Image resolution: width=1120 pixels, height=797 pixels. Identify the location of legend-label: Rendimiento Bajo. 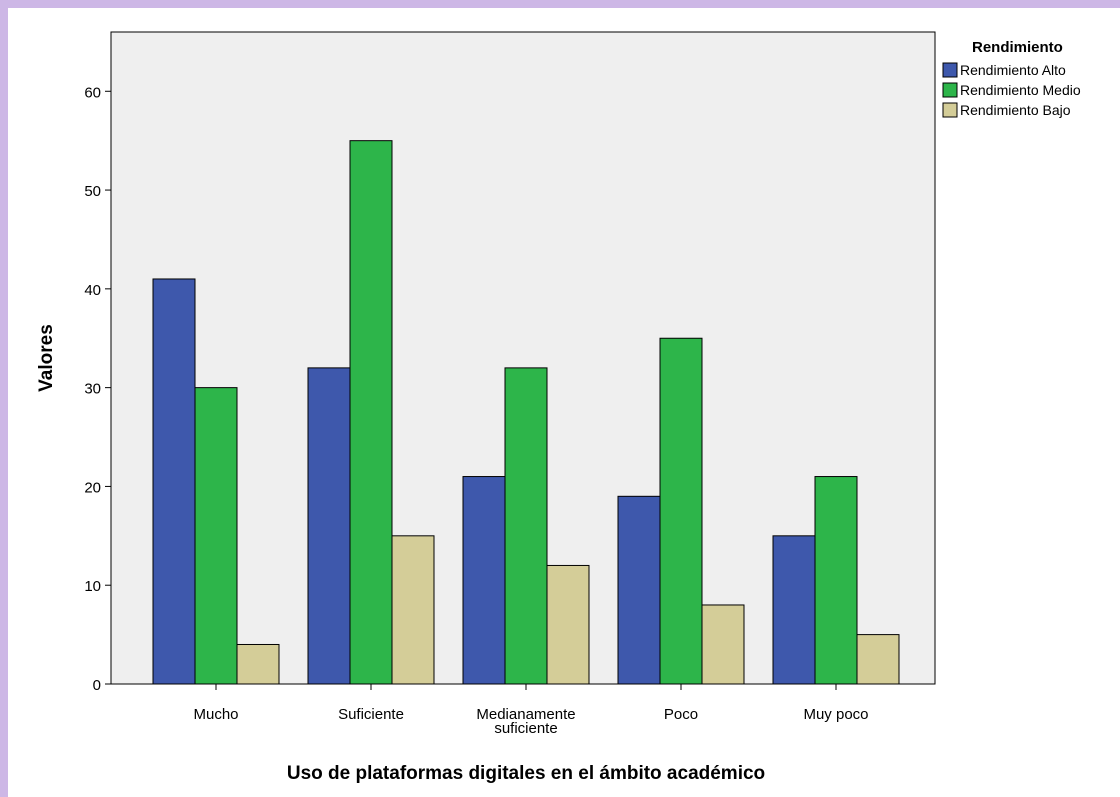
(1015, 110).